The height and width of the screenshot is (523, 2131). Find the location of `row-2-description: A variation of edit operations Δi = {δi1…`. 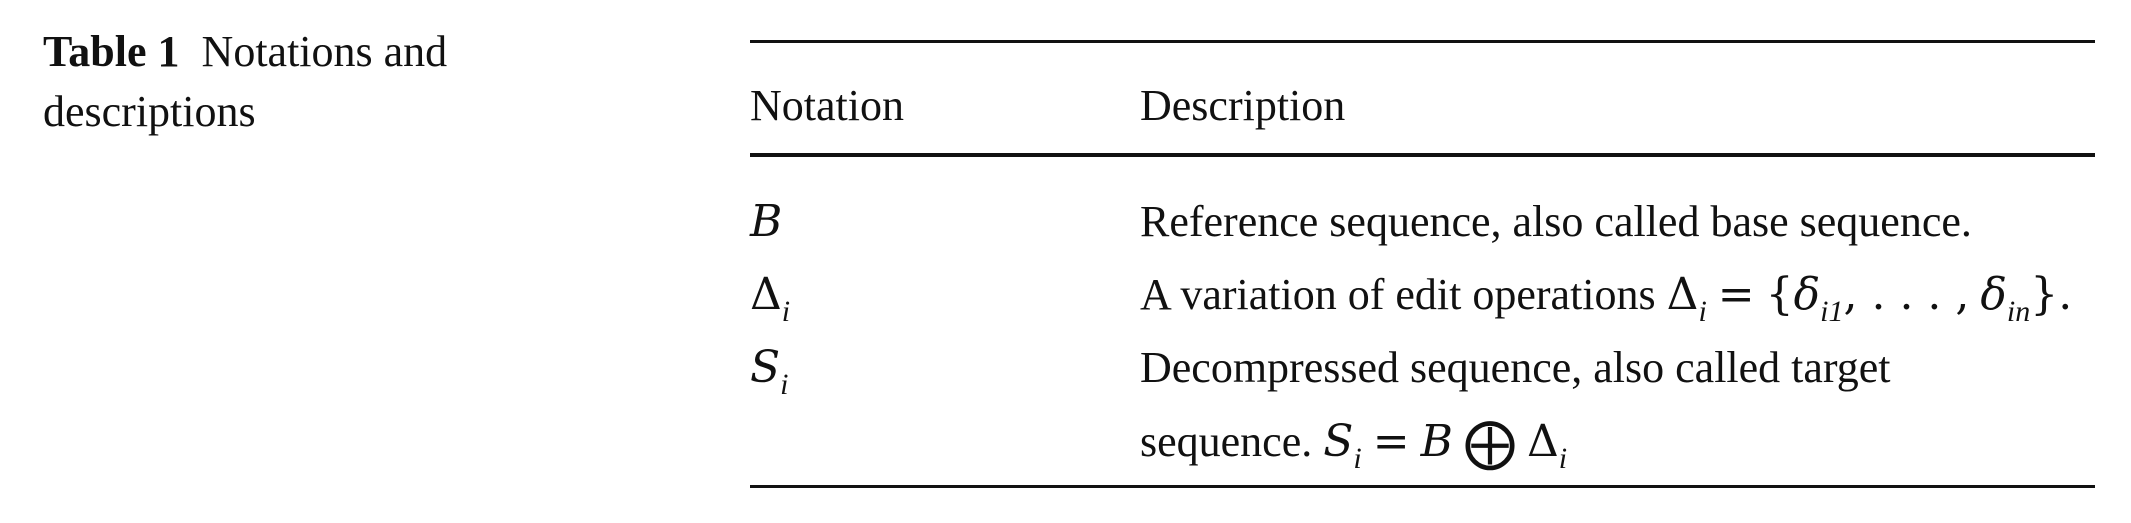

row-2-description: A variation of edit operations Δi = {δi1… is located at coordinates (1606, 297).